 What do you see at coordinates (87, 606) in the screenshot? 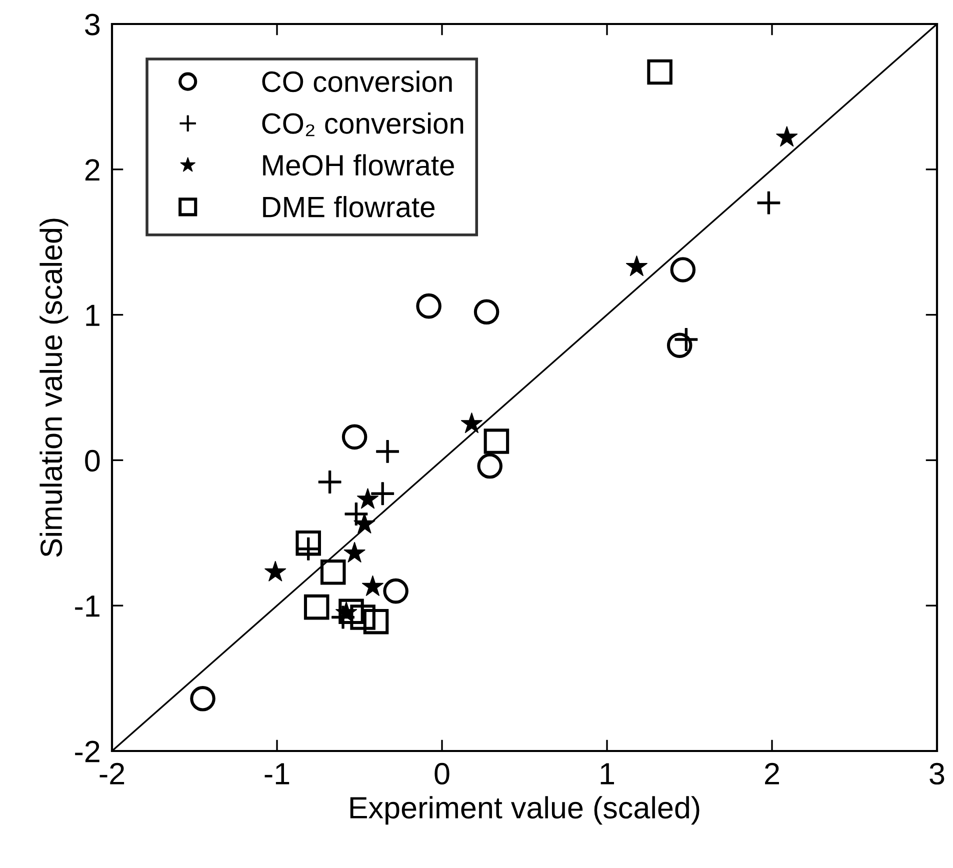
I see `y-tick-label: -1` at bounding box center [87, 606].